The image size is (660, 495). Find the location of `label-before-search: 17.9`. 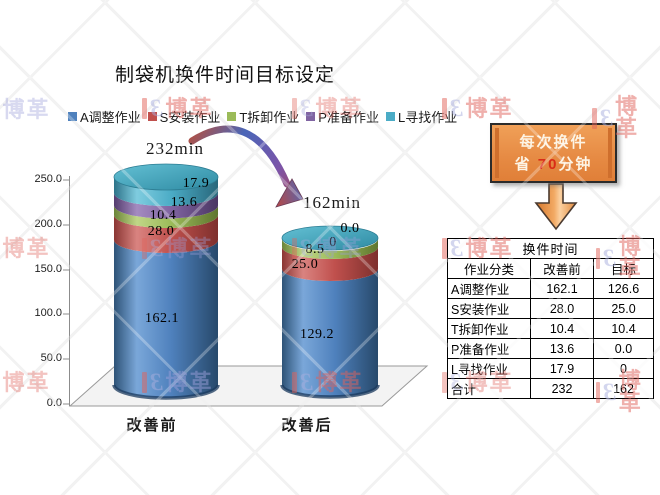

label-before-search: 17.9 is located at coordinates (196, 183).